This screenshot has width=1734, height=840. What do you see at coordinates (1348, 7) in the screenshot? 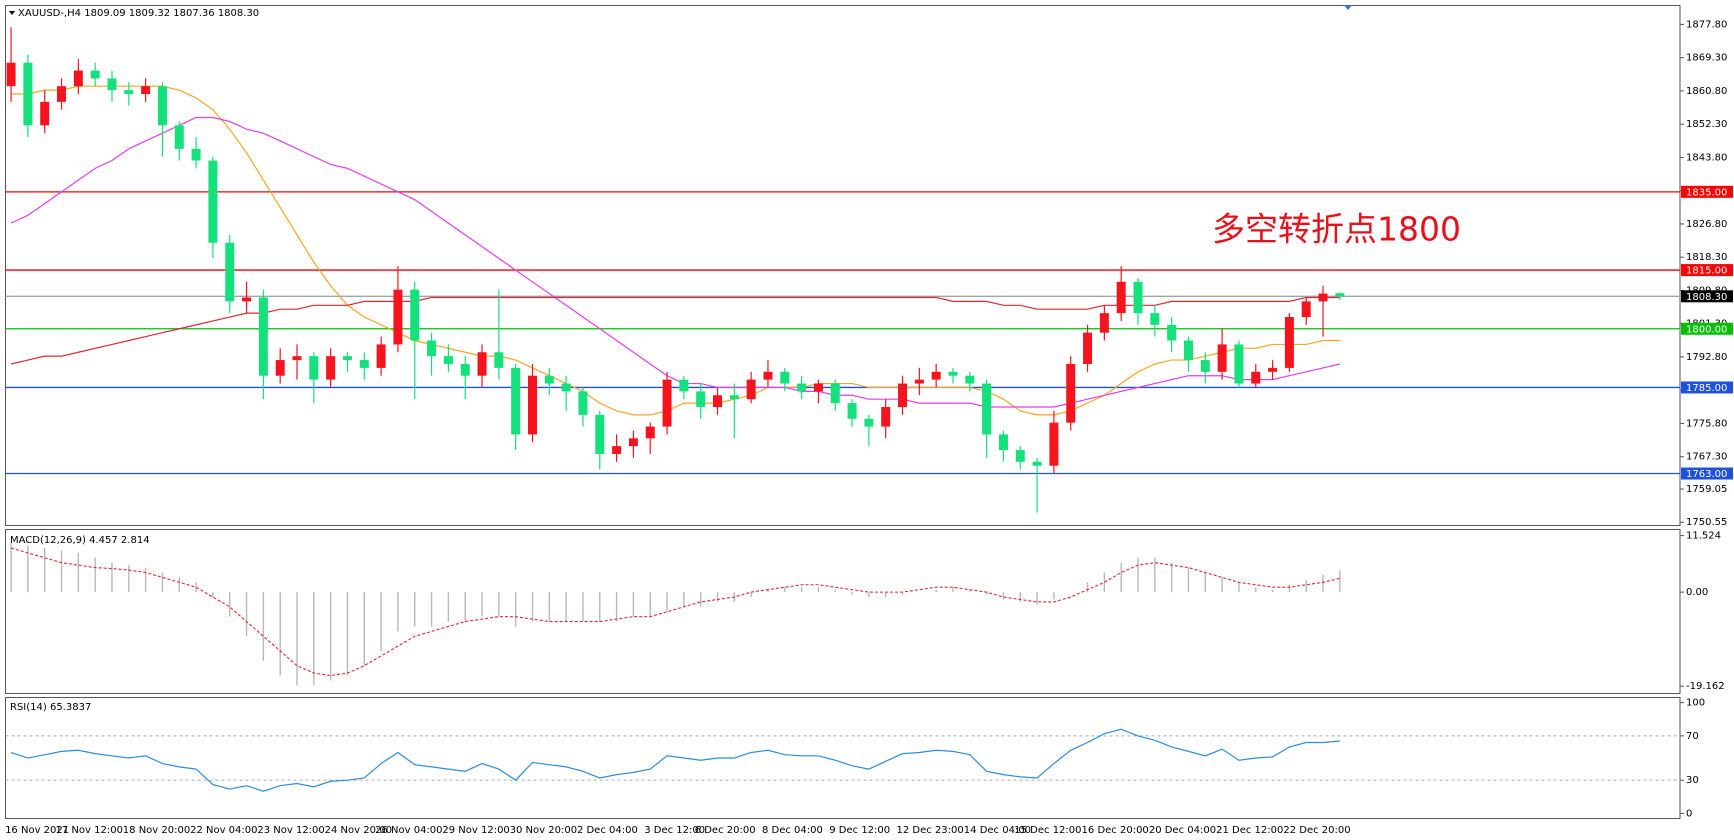
I see `shift-marker` at bounding box center [1348, 7].